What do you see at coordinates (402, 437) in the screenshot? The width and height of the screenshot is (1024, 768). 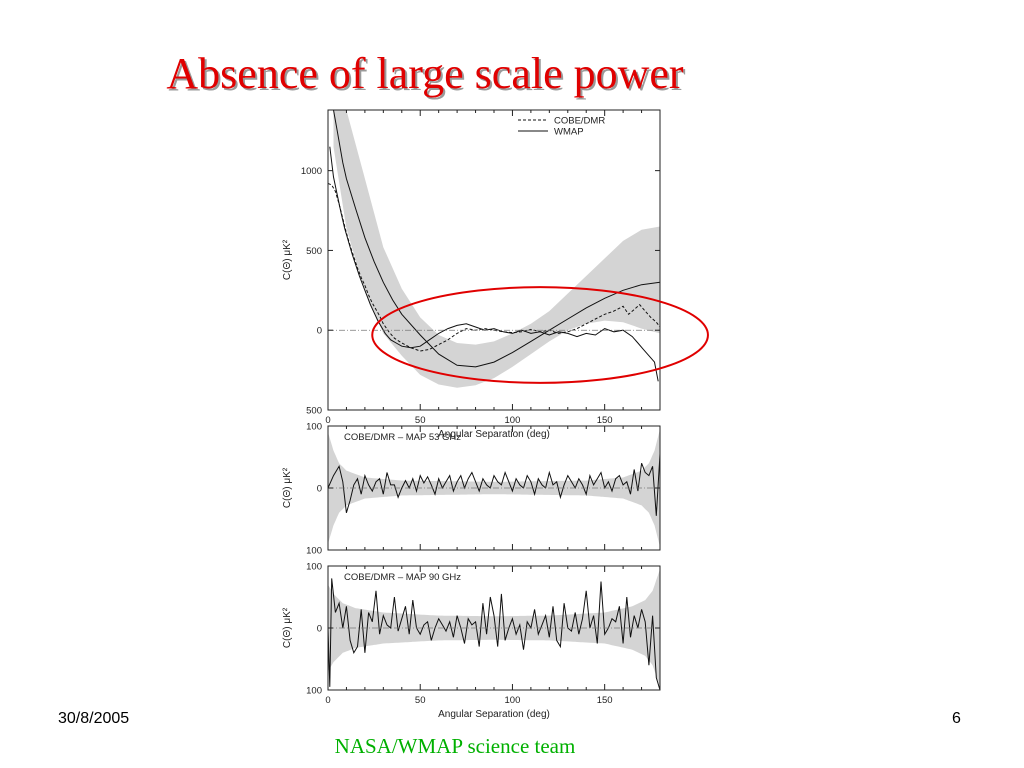 I see `panel-annotation-label: COBE/DMR – MAP 53 GHz` at bounding box center [402, 437].